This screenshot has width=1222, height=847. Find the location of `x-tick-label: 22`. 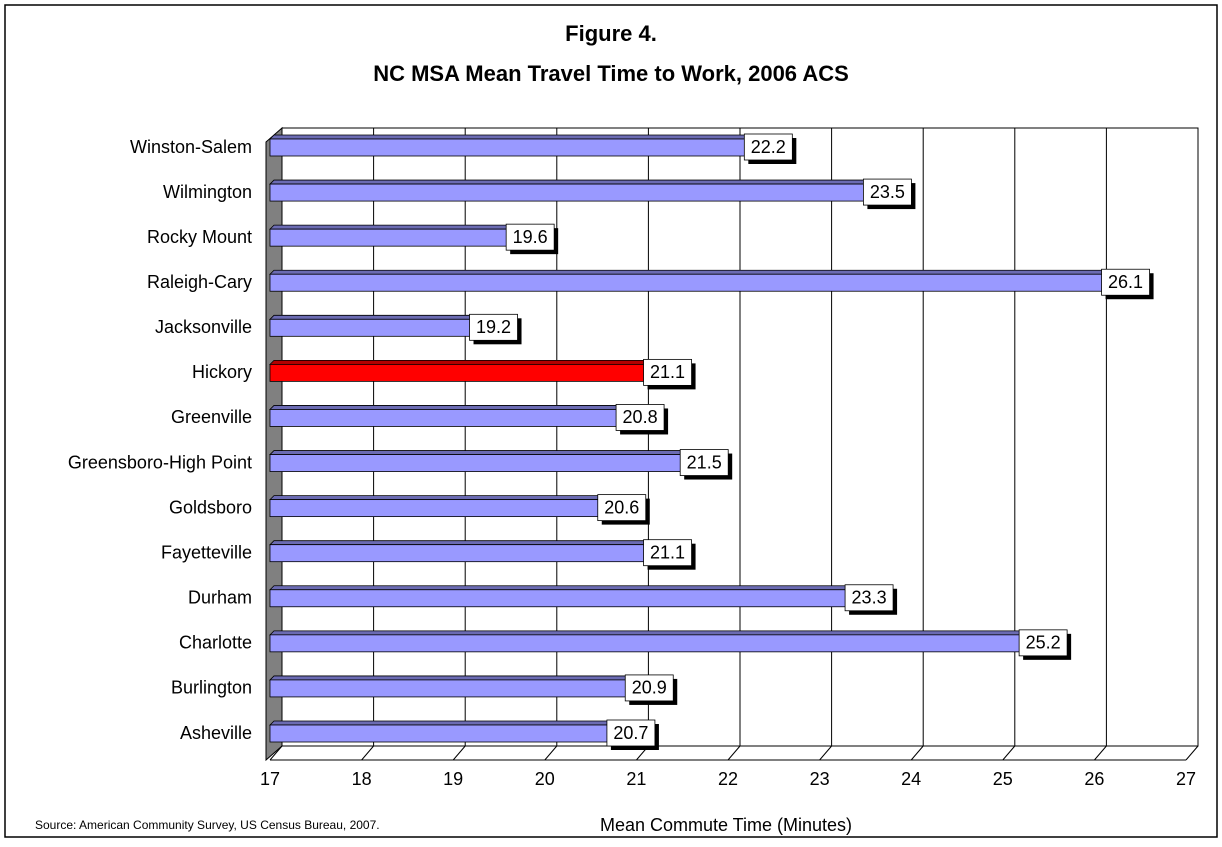

x-tick-label: 22 is located at coordinates (728, 779).